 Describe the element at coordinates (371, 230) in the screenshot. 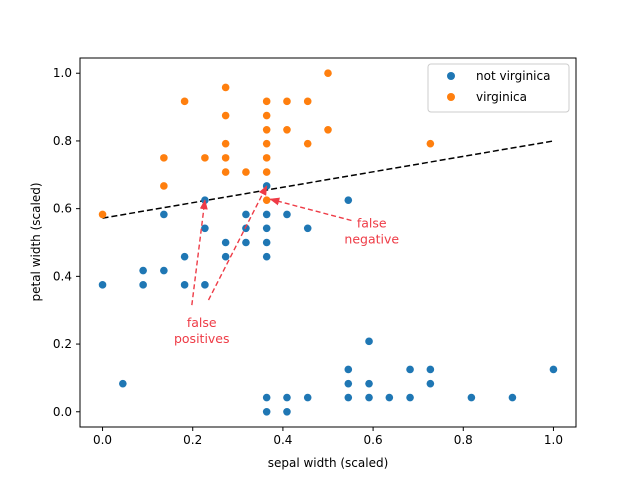

I see `false-negative-label: false negative` at that location.